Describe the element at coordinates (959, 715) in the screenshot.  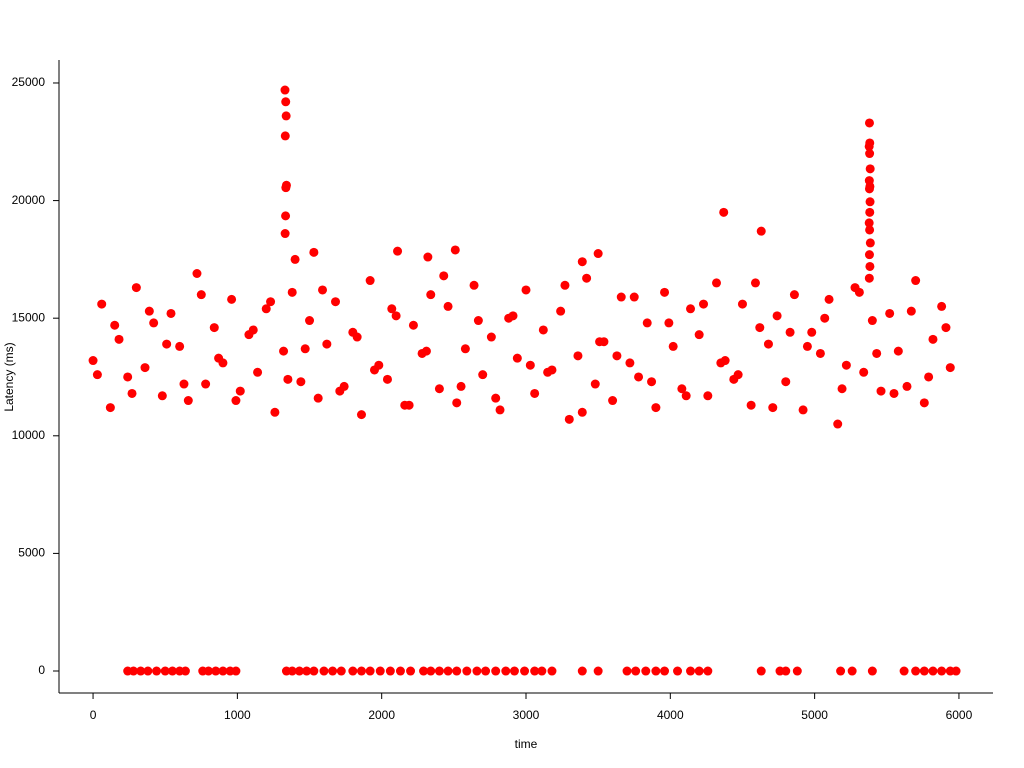
I see `x-tick-label: 6000` at that location.